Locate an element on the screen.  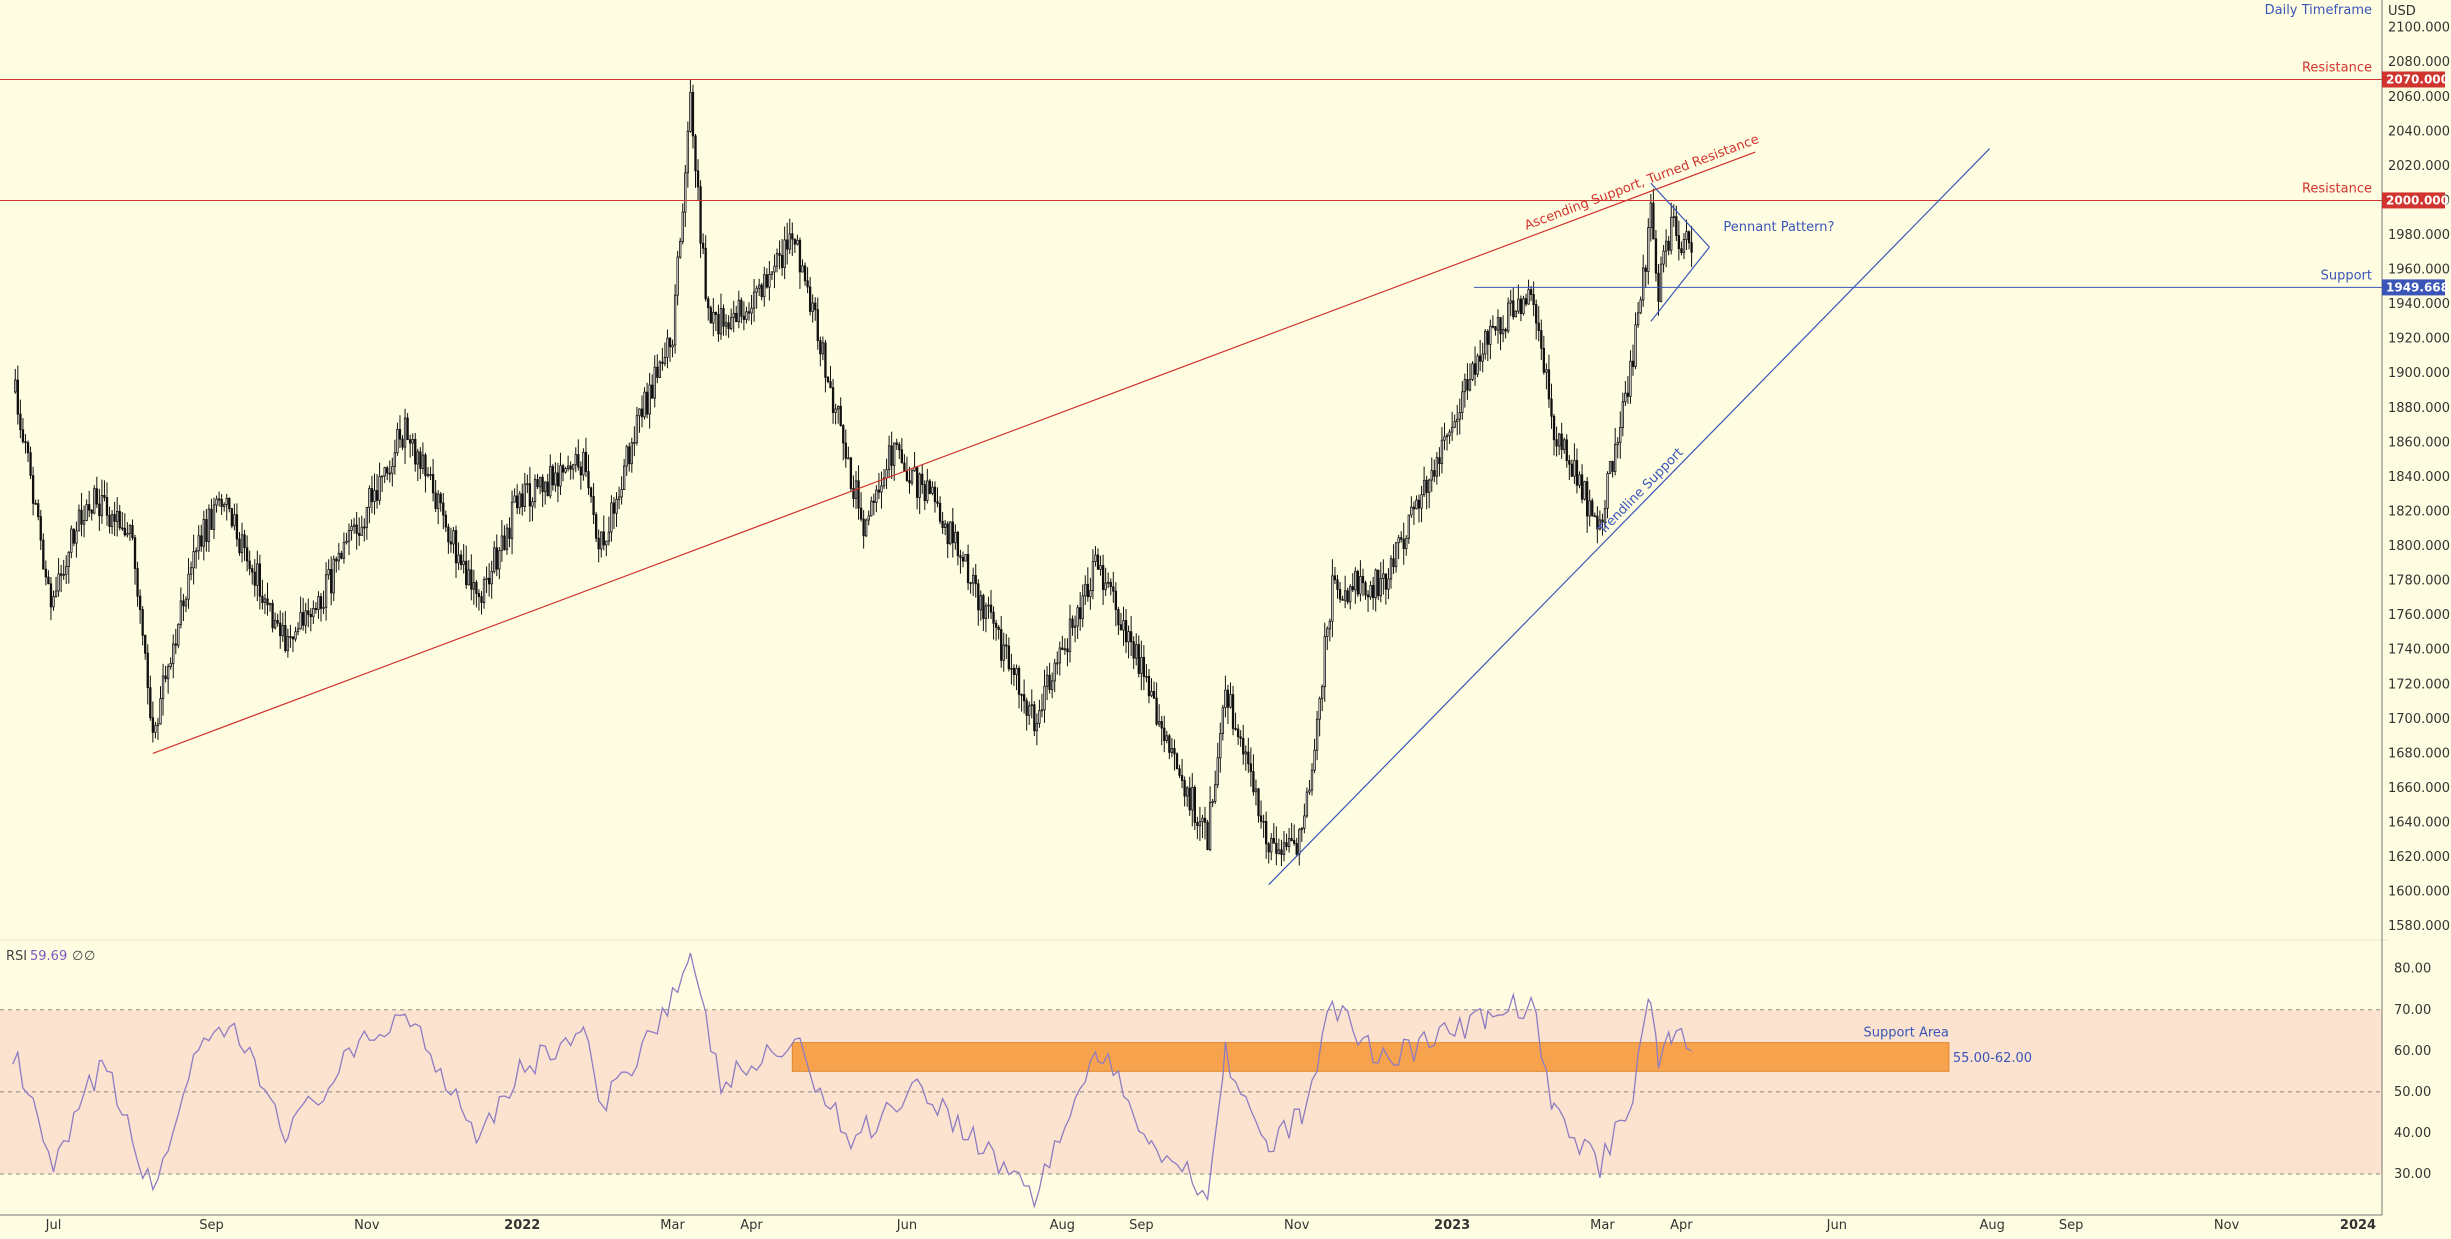
currency-label: USD is located at coordinates (2402, 11).